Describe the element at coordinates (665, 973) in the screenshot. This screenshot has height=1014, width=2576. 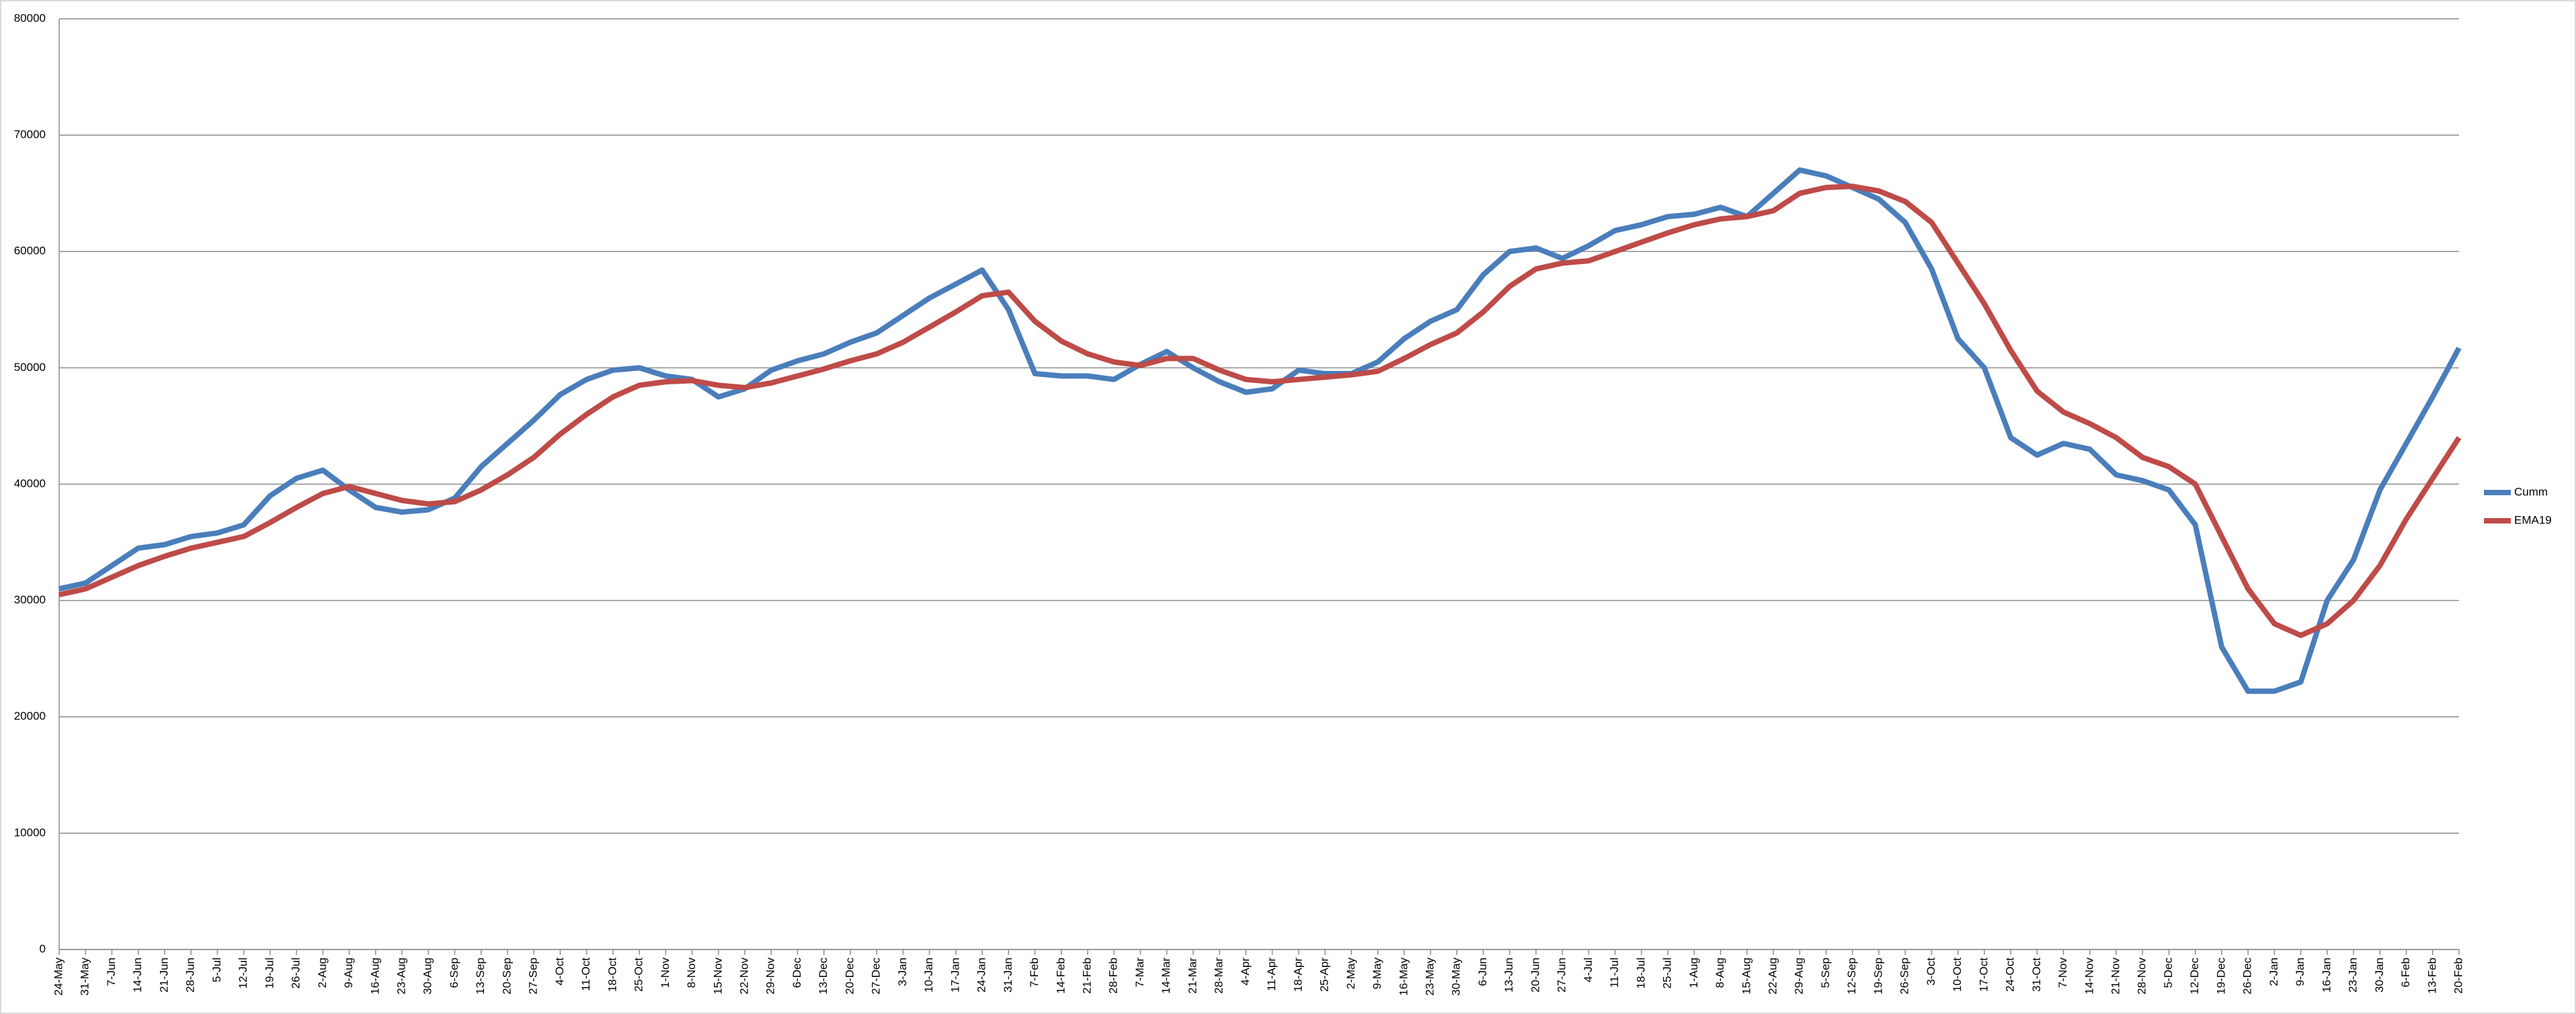
I see `x-tick-label: 1-Nov` at that location.